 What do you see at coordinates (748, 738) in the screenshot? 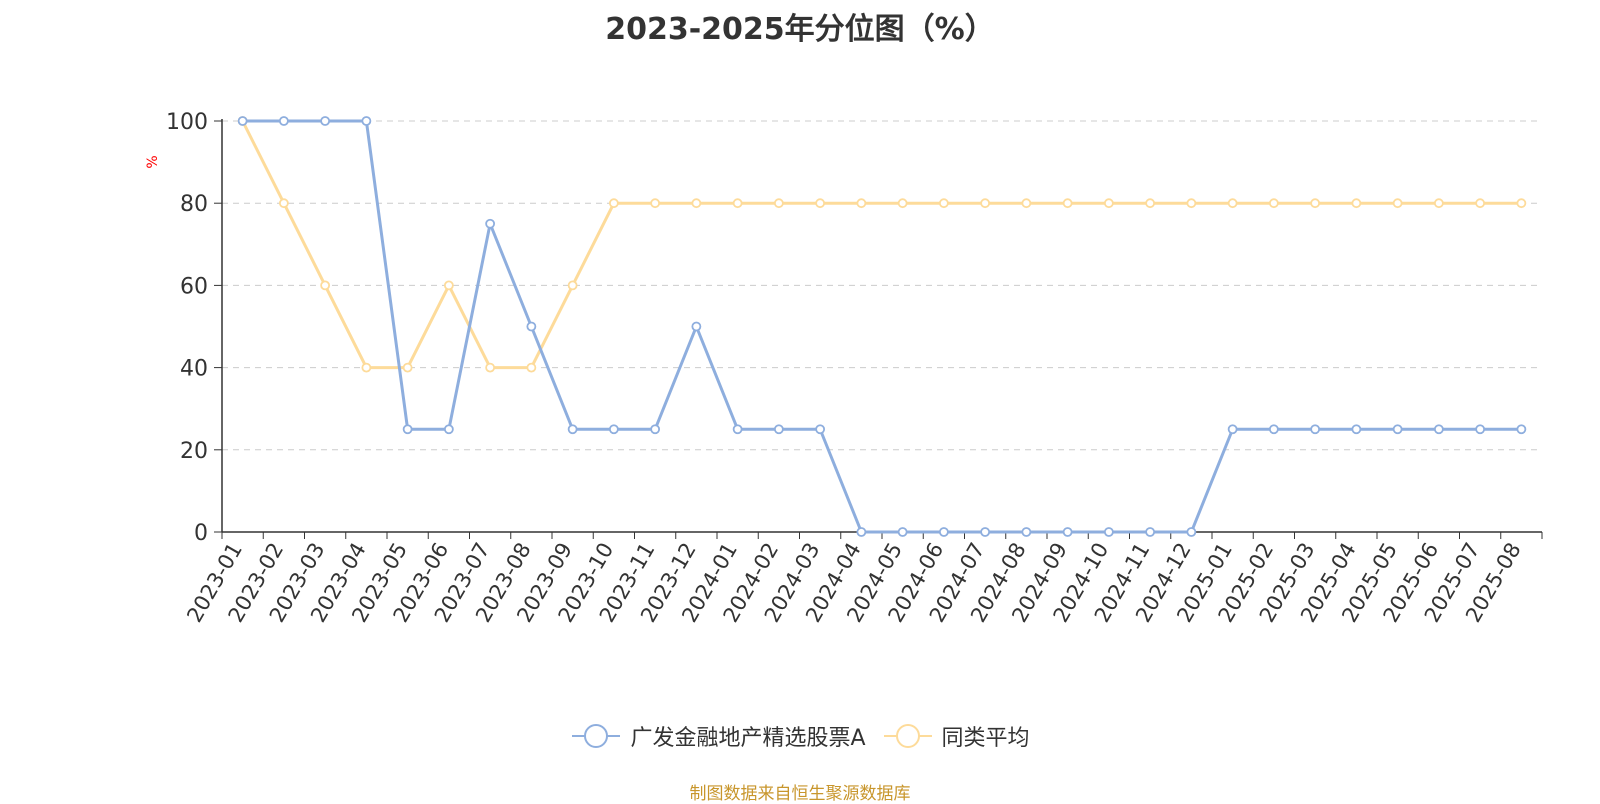
I see `legend-label: 广发金融地产精选股票A` at bounding box center [748, 738].